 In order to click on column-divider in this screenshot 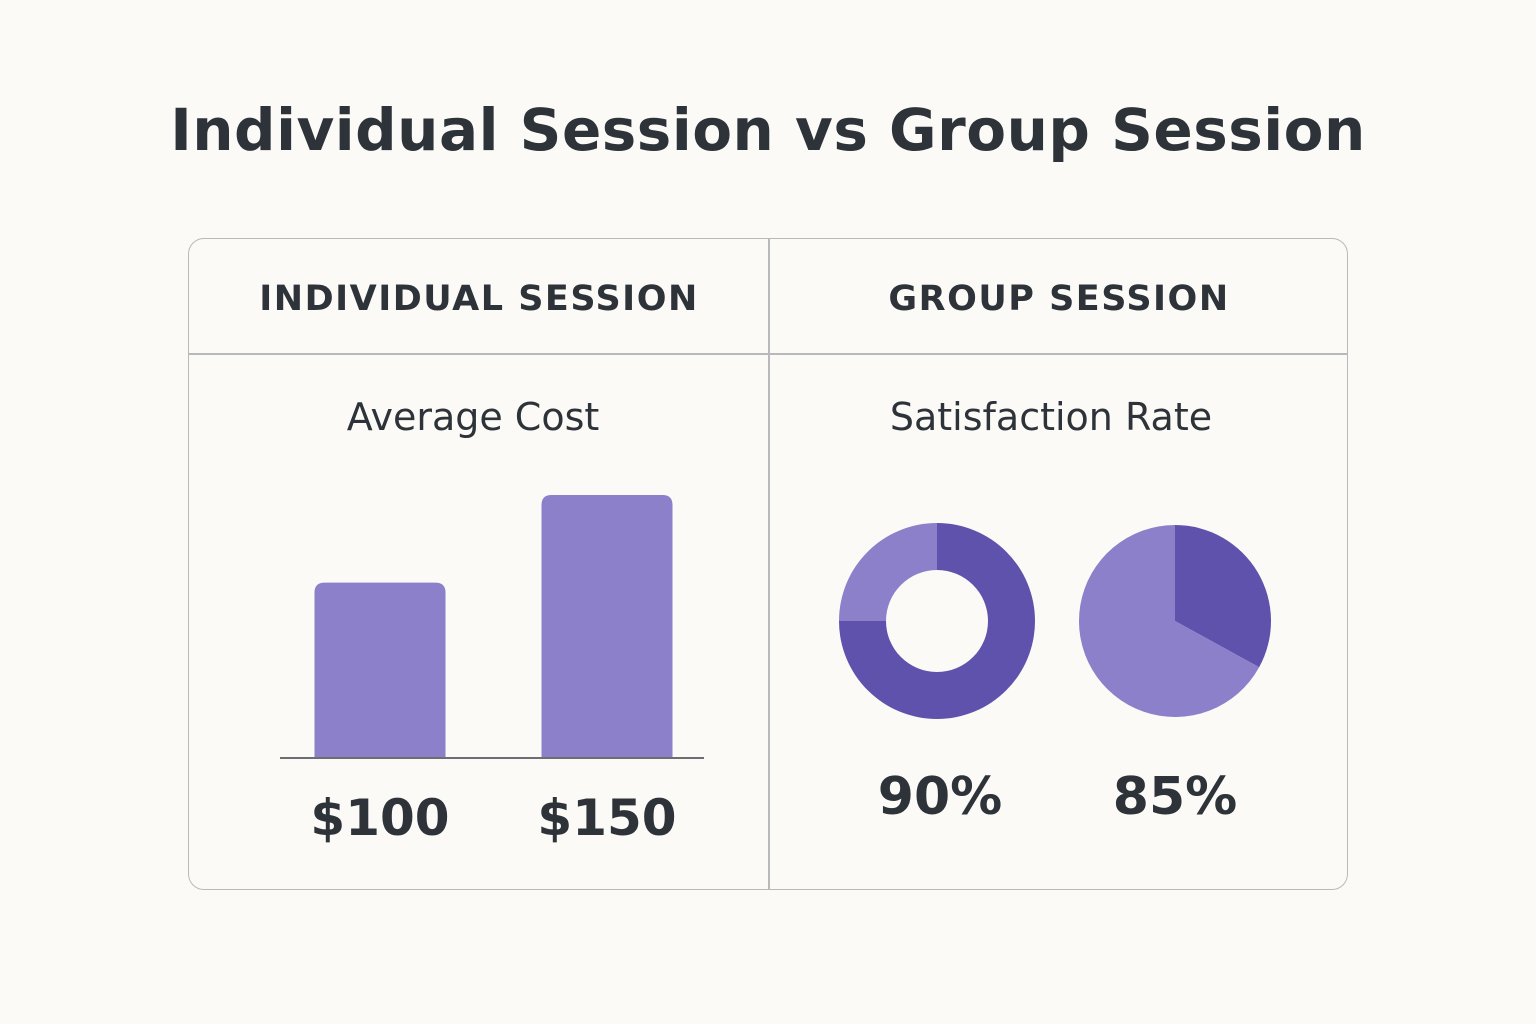, I will do `click(769, 564)`.